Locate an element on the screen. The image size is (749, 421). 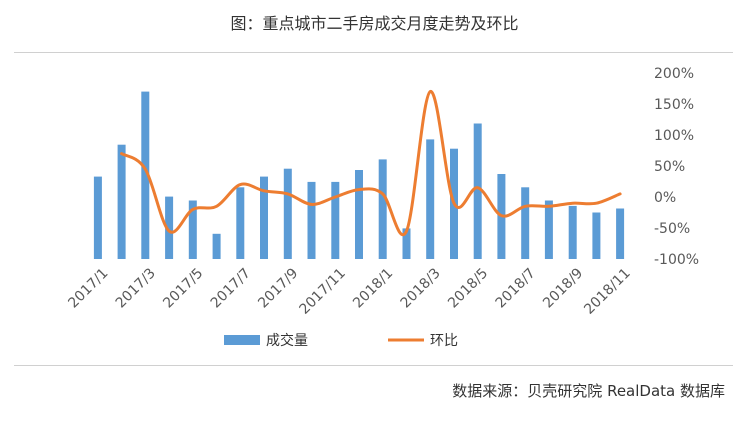
legend-label-bar: 成交量 is located at coordinates (287, 340).